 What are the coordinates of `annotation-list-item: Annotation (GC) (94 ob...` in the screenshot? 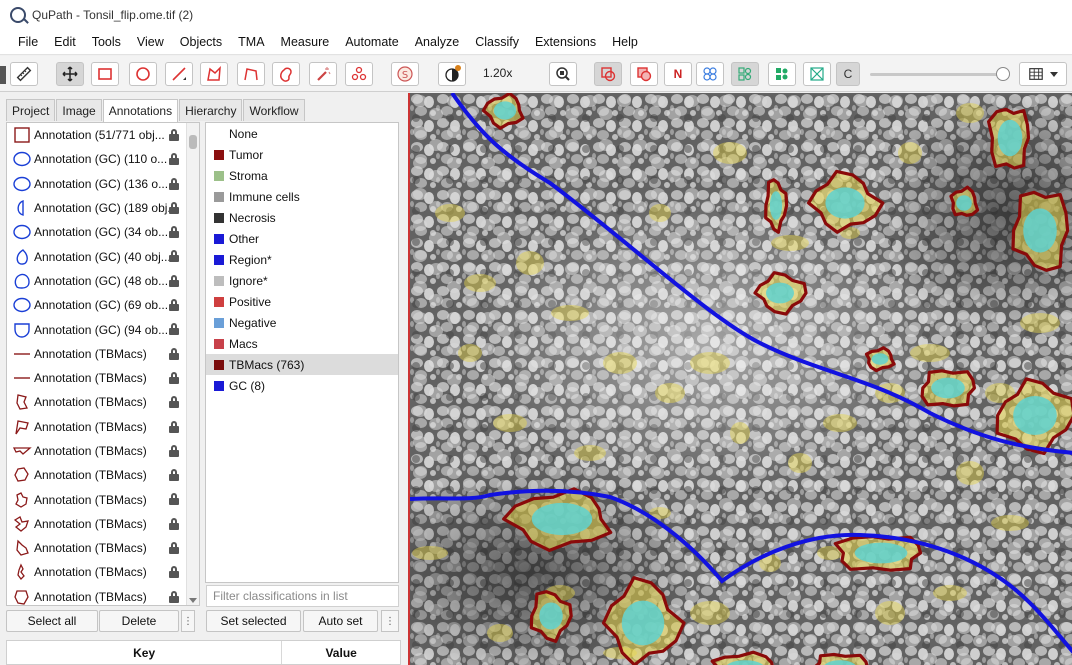 It's located at (103, 329).